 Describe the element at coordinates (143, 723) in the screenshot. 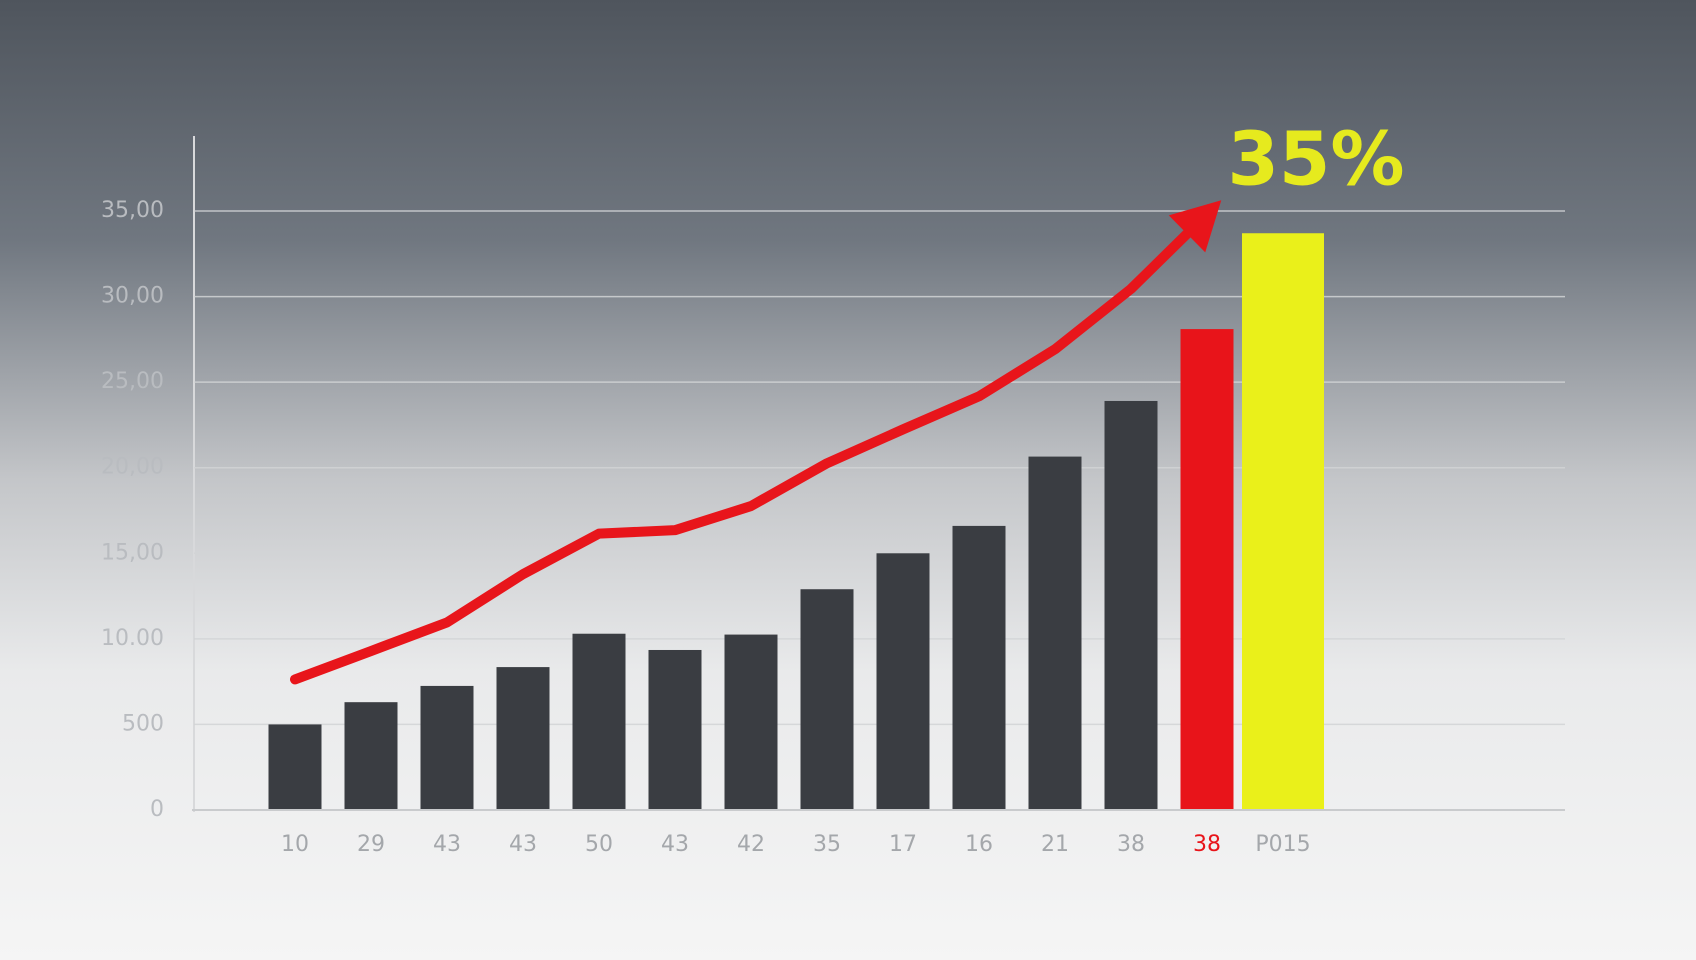

I see `y-tick-label: 500` at that location.